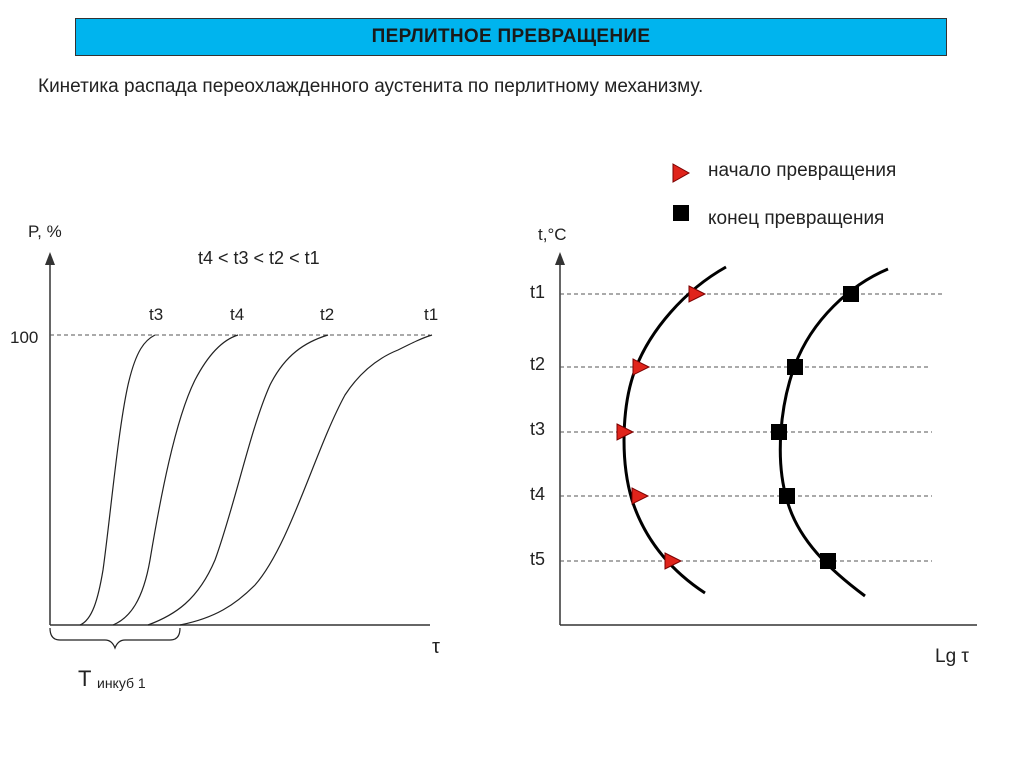  What do you see at coordinates (795, 367) in the screenshot?
I see `end-marker-t2` at bounding box center [795, 367].